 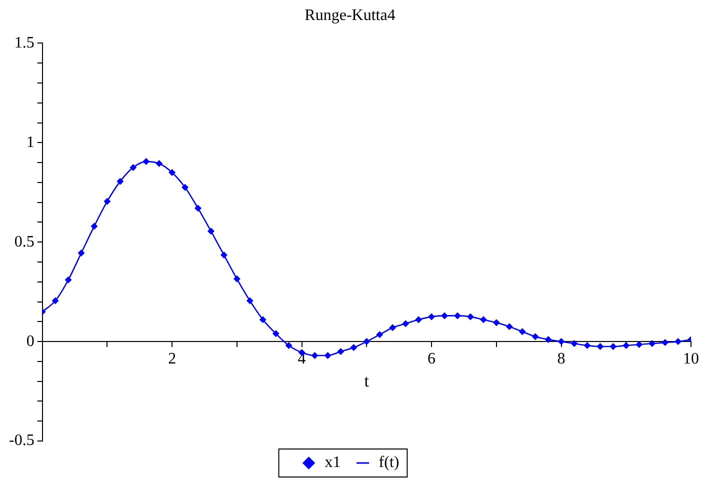 I want to click on y-tick-label: -0.5, so click(x=21, y=441).